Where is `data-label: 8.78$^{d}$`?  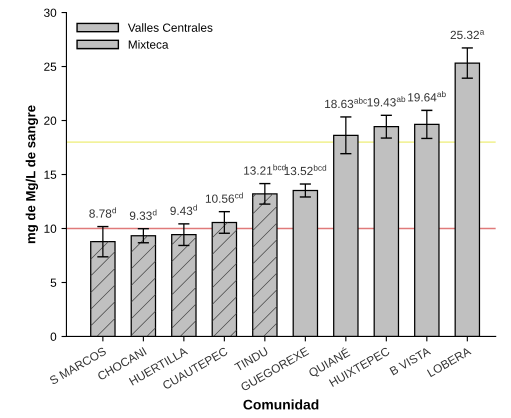 data-label: 8.78$^{d}$ is located at coordinates (102, 212).